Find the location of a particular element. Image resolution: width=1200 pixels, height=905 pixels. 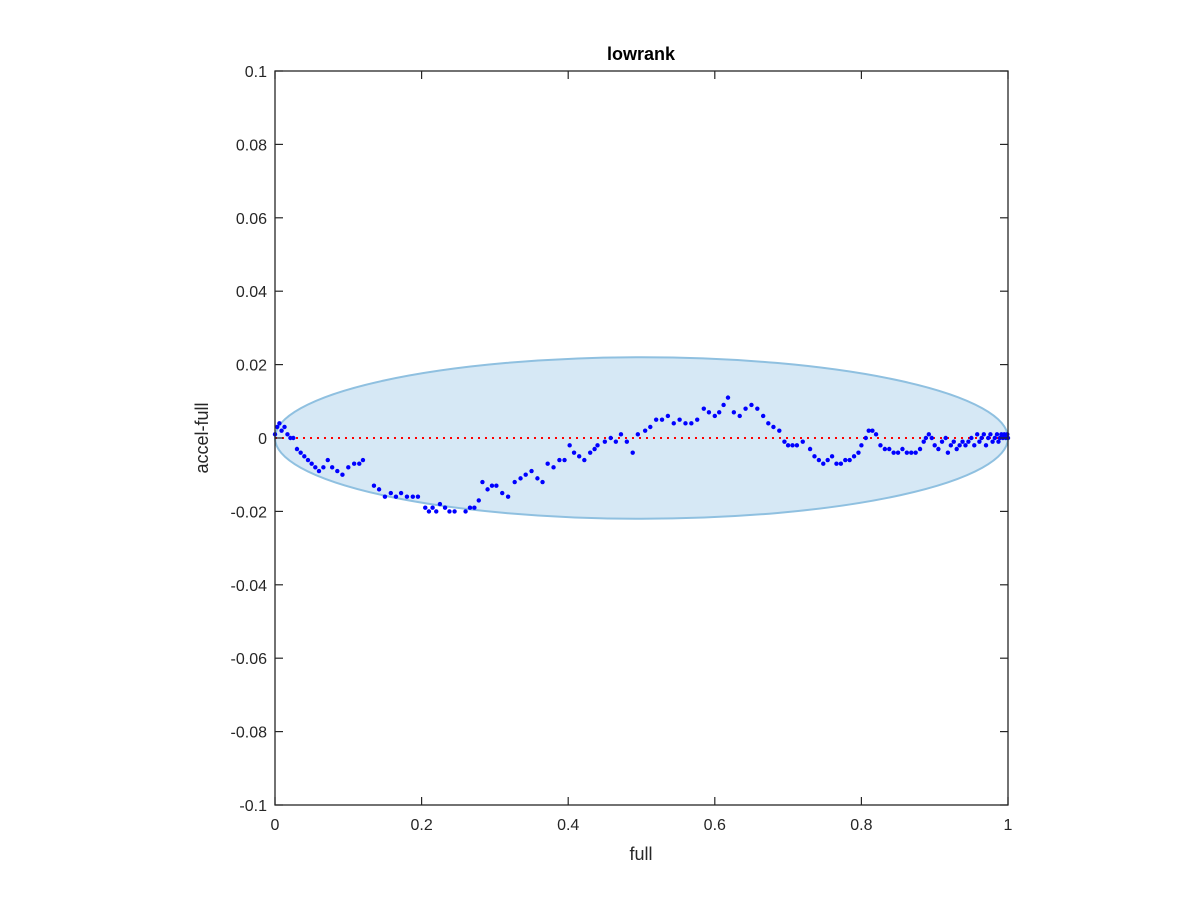

x-tick-label: 0.6 is located at coordinates (715, 825).